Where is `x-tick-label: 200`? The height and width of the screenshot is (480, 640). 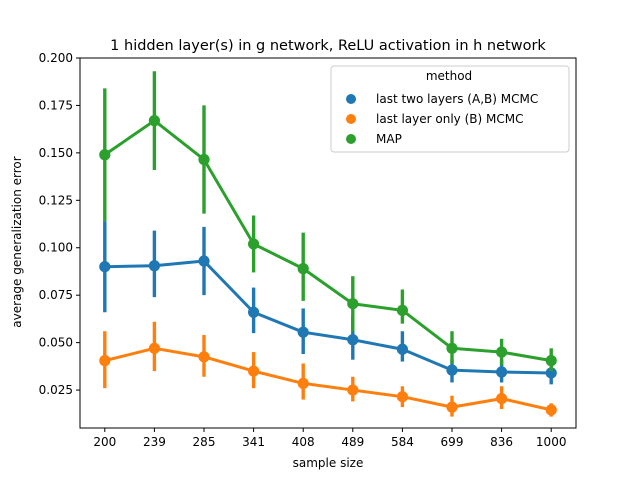 x-tick-label: 200 is located at coordinates (104, 442).